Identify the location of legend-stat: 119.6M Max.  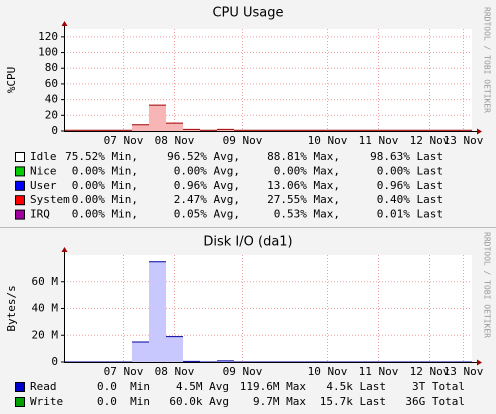
(273, 386).